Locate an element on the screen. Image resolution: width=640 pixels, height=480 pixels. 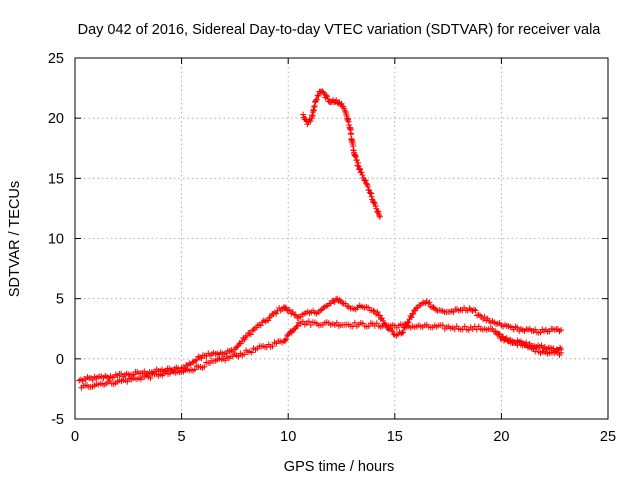
y-tick-label: 10 is located at coordinates (56, 240).